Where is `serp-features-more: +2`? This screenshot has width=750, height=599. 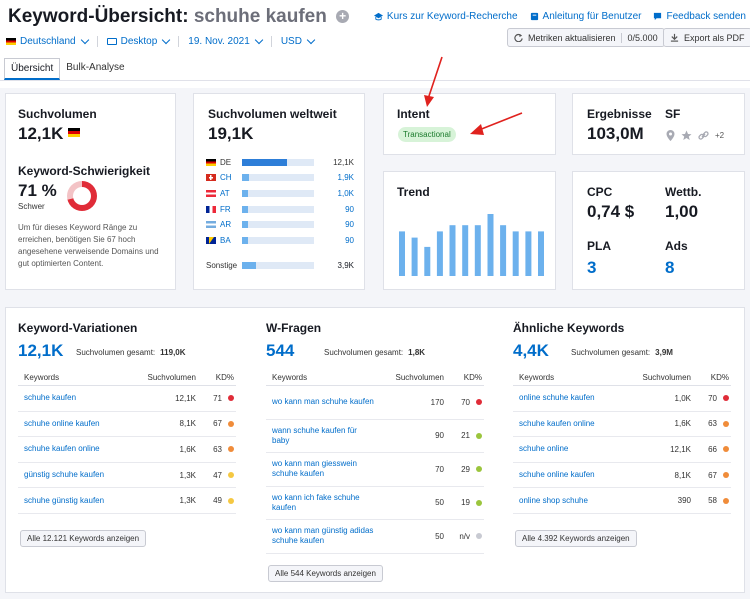 serp-features-more: +2 is located at coordinates (720, 135).